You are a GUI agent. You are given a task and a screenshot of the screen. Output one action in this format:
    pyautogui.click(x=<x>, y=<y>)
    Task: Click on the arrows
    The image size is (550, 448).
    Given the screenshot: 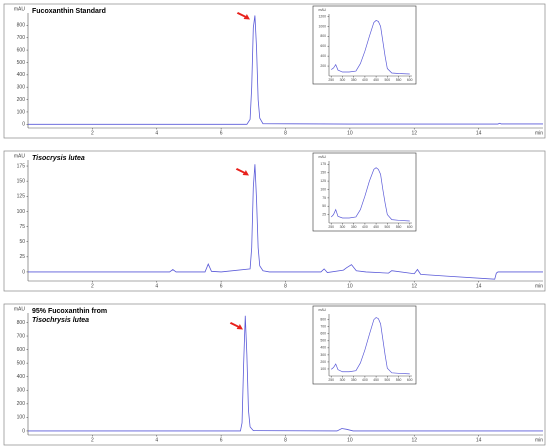 What is the action you would take?
    pyautogui.click(x=239, y=171)
    